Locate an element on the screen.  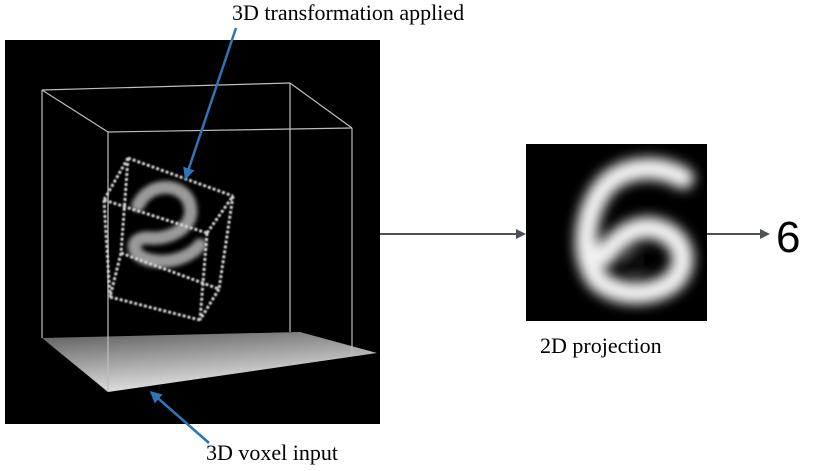
voxel-input-callout-arrow is located at coordinates (179, 417).